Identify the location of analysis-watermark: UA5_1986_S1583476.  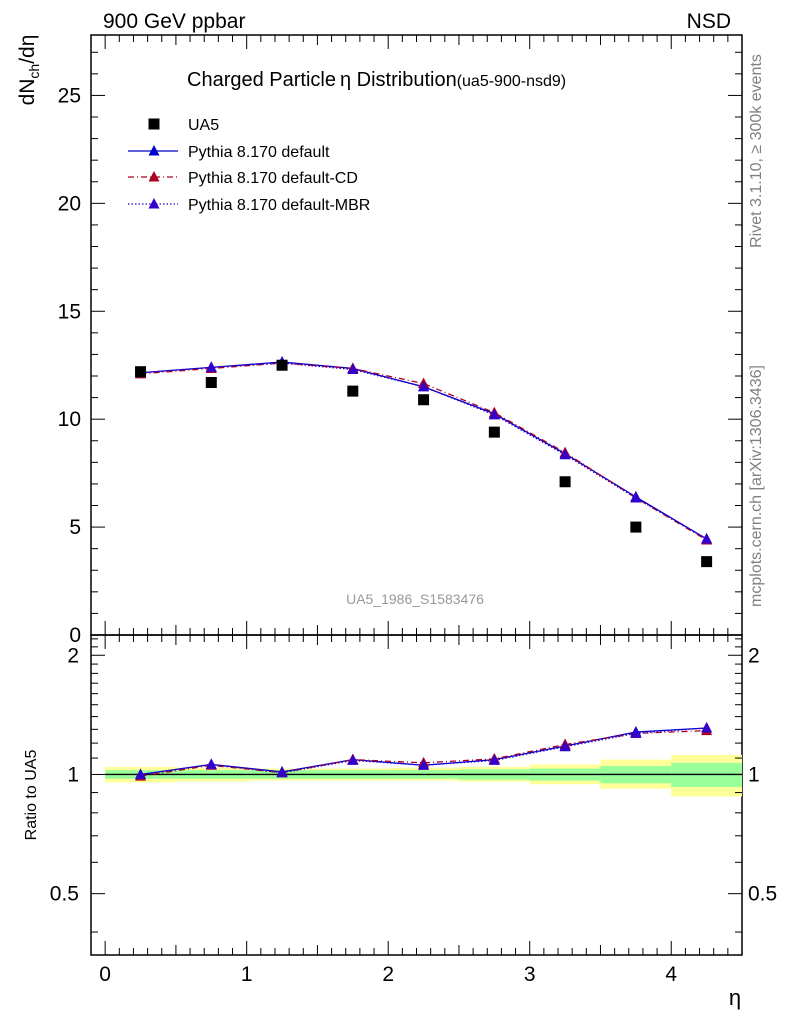
(415, 599).